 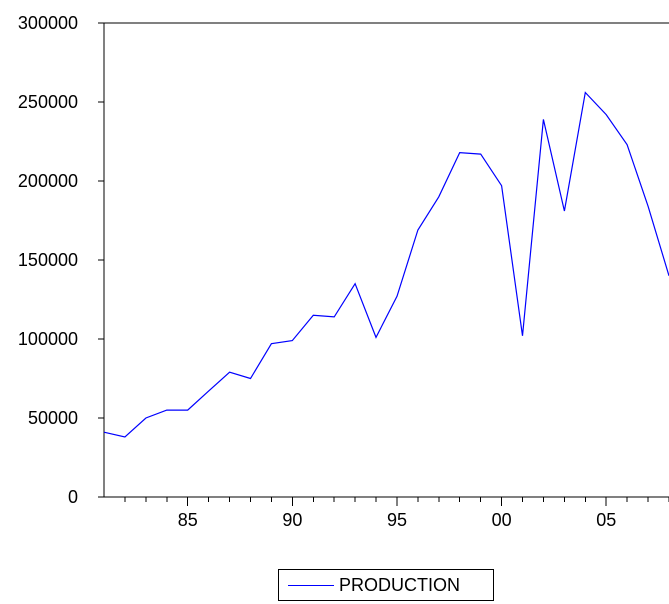 What do you see at coordinates (48, 23) in the screenshot?
I see `y-tick-label: 300000` at bounding box center [48, 23].